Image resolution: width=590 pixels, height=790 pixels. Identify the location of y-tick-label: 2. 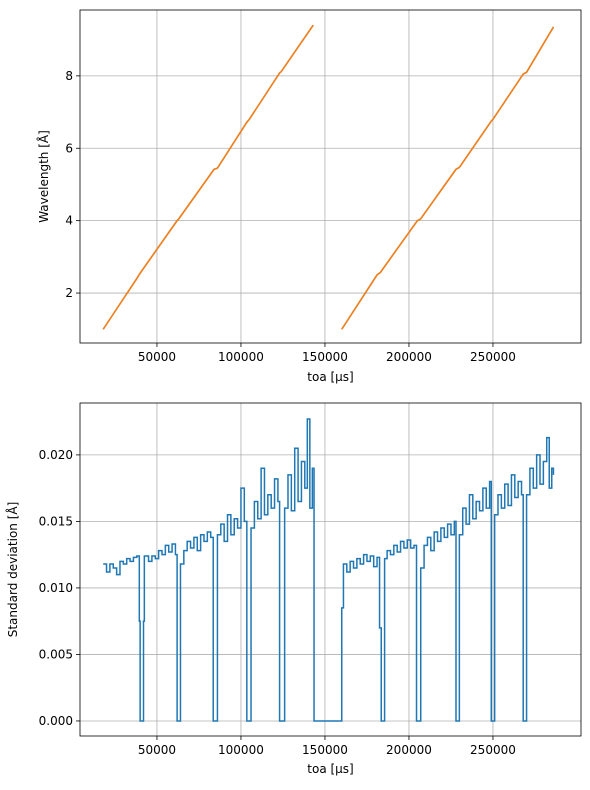
(69, 293).